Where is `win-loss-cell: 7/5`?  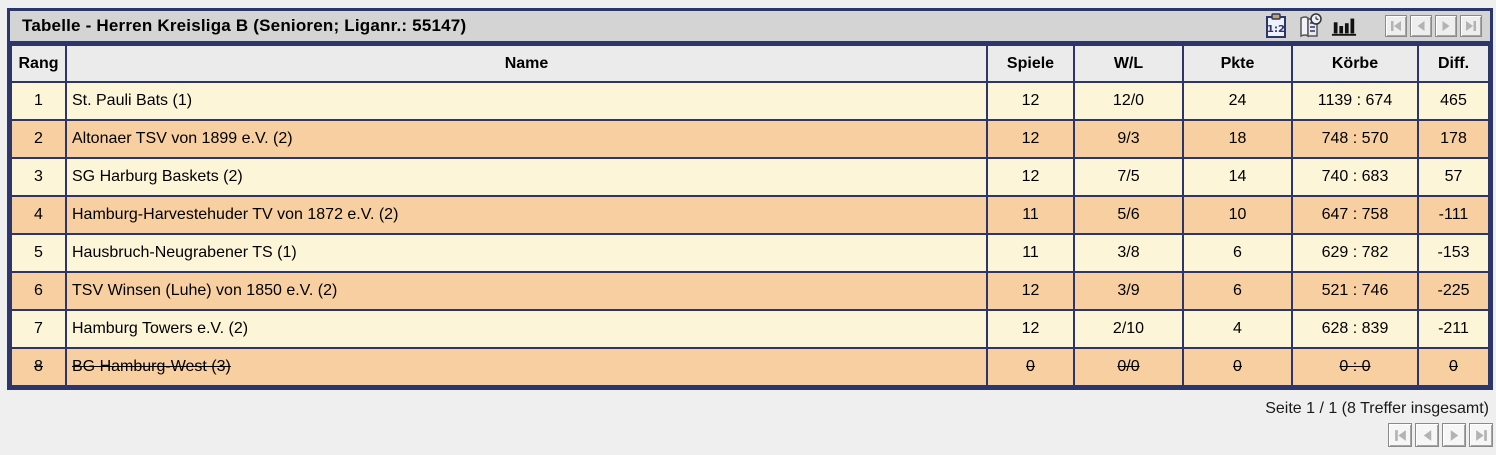
win-loss-cell: 7/5 is located at coordinates (1128, 177).